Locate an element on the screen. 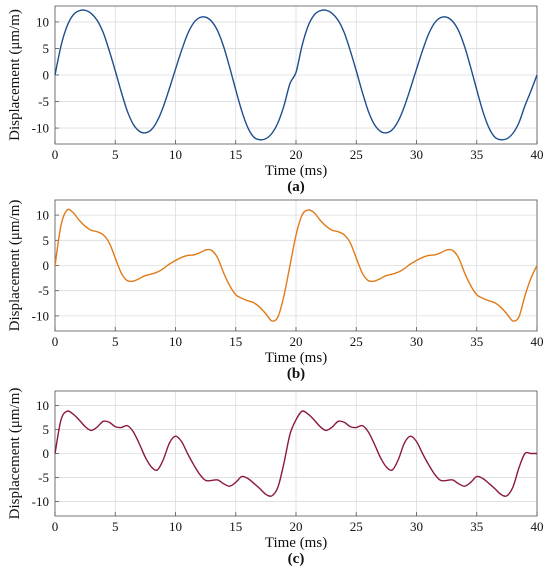  panel-label: (c) is located at coordinates (296, 559).